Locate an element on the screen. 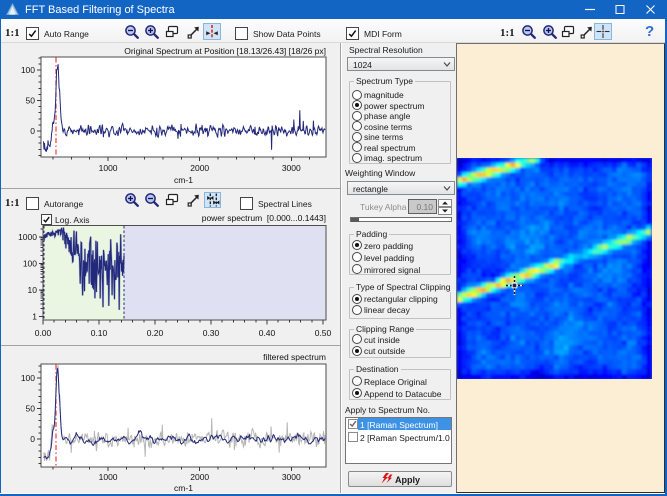 The width and height of the screenshot is (667, 496). svg-text: 10 is located at coordinates (33, 290).